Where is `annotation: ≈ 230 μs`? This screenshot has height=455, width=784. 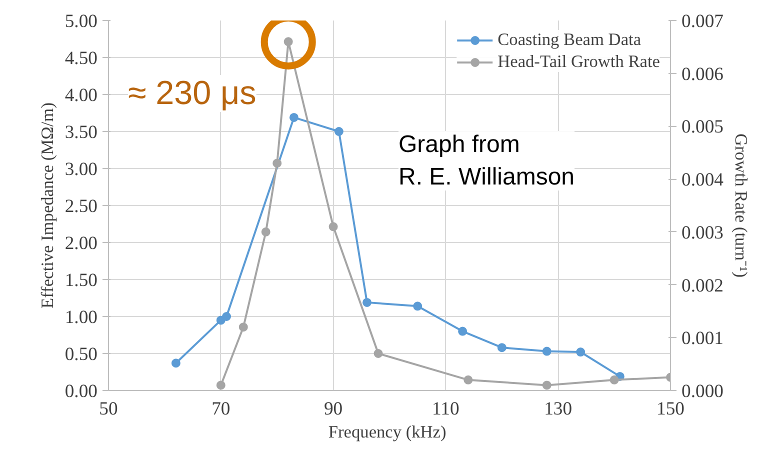 annotation: ≈ 230 μs is located at coordinates (192, 93).